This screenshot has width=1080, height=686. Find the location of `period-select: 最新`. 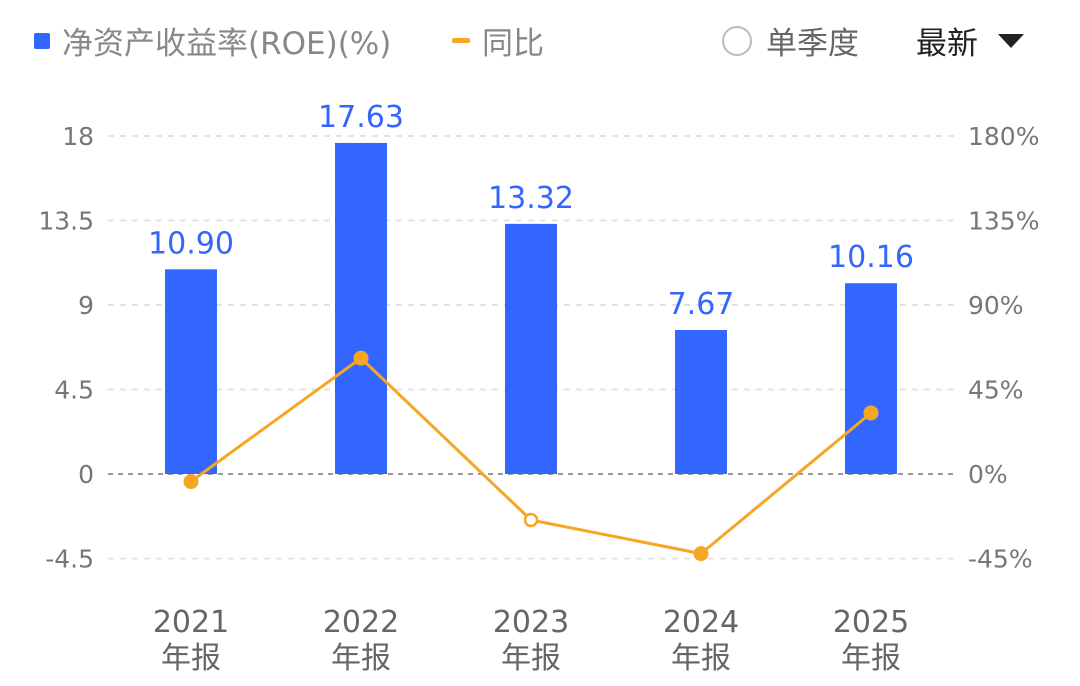

period-select: 最新 is located at coordinates (970, 40).